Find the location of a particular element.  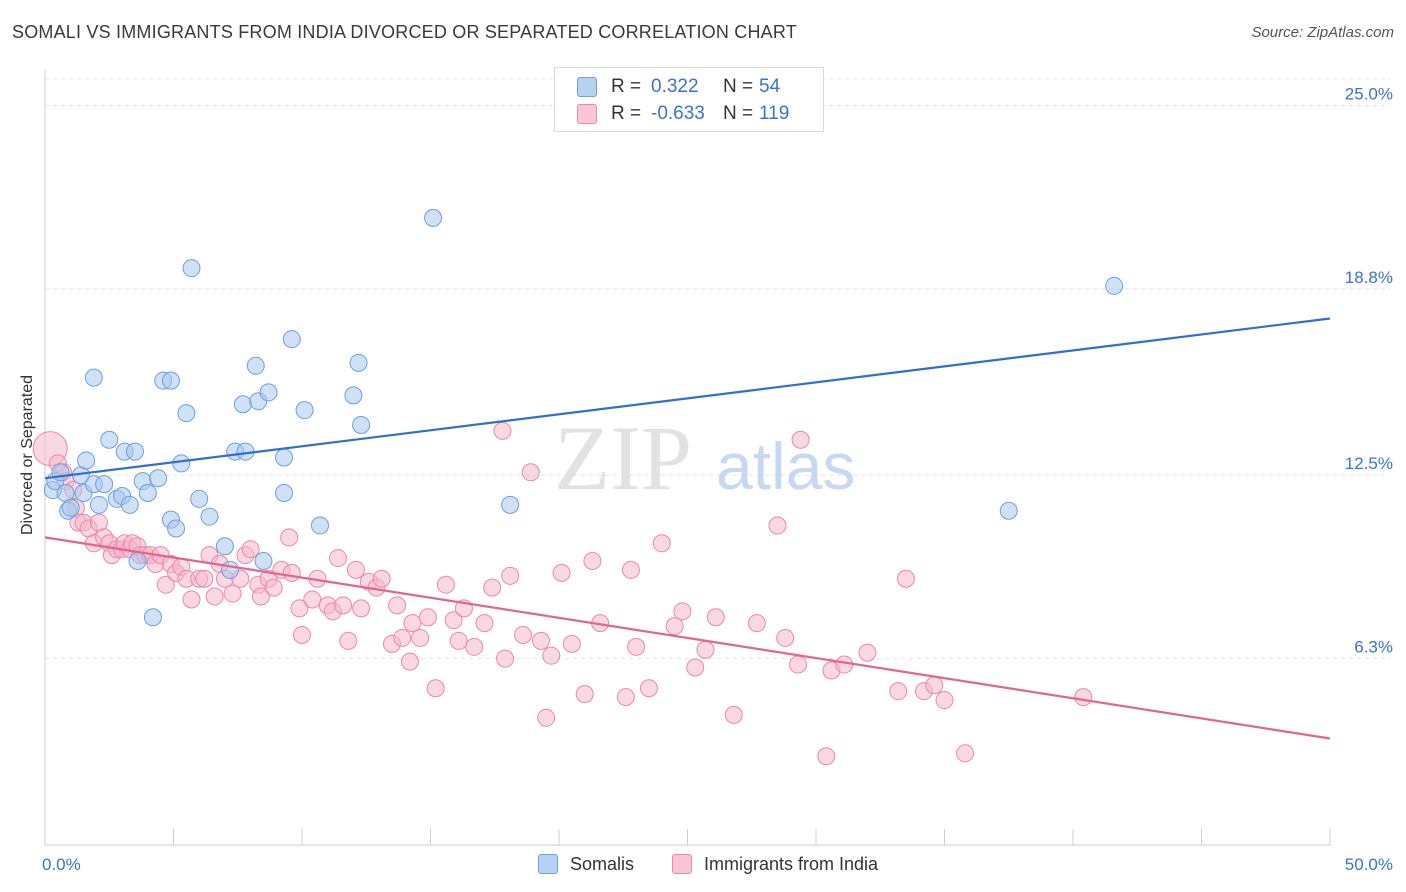

india-legend-label: Immigrants from India is located at coordinates (791, 863).